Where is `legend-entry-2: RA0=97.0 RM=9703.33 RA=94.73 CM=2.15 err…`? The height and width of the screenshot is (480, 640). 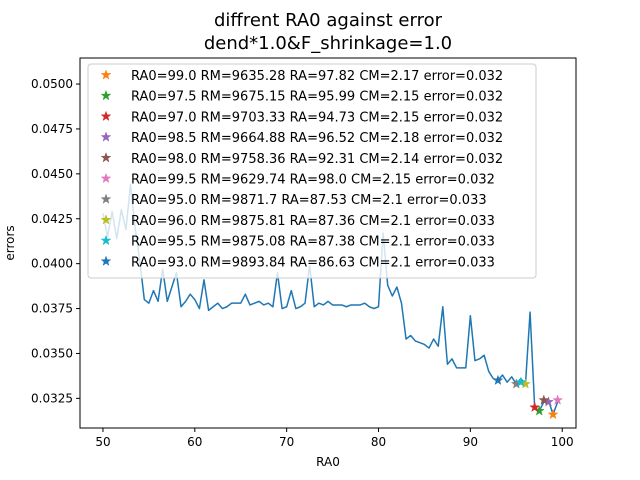 legend-entry-2: RA0=97.0 RM=9703.33 RA=94.73 CM=2.15 err… is located at coordinates (317, 117).